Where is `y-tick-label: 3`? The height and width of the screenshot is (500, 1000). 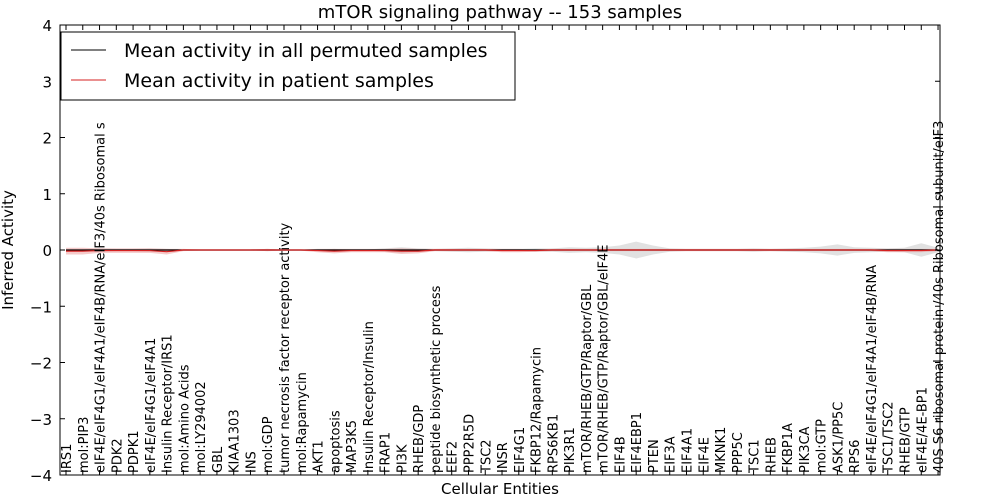
y-tick-label: 3 is located at coordinates (47, 82).